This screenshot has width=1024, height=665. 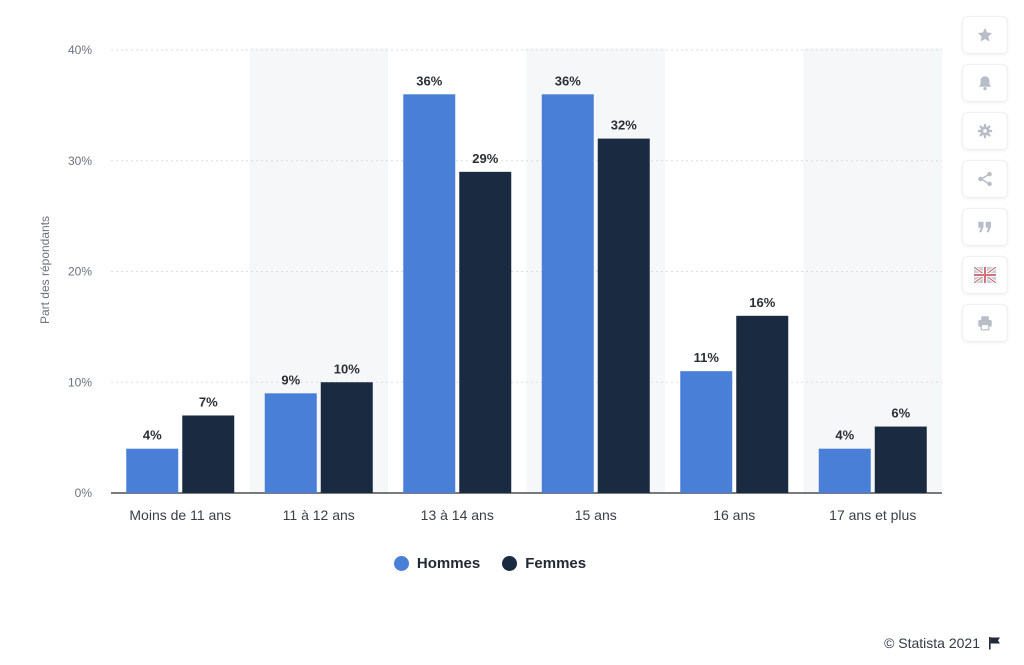 I want to click on settings-button, so click(x=985, y=131).